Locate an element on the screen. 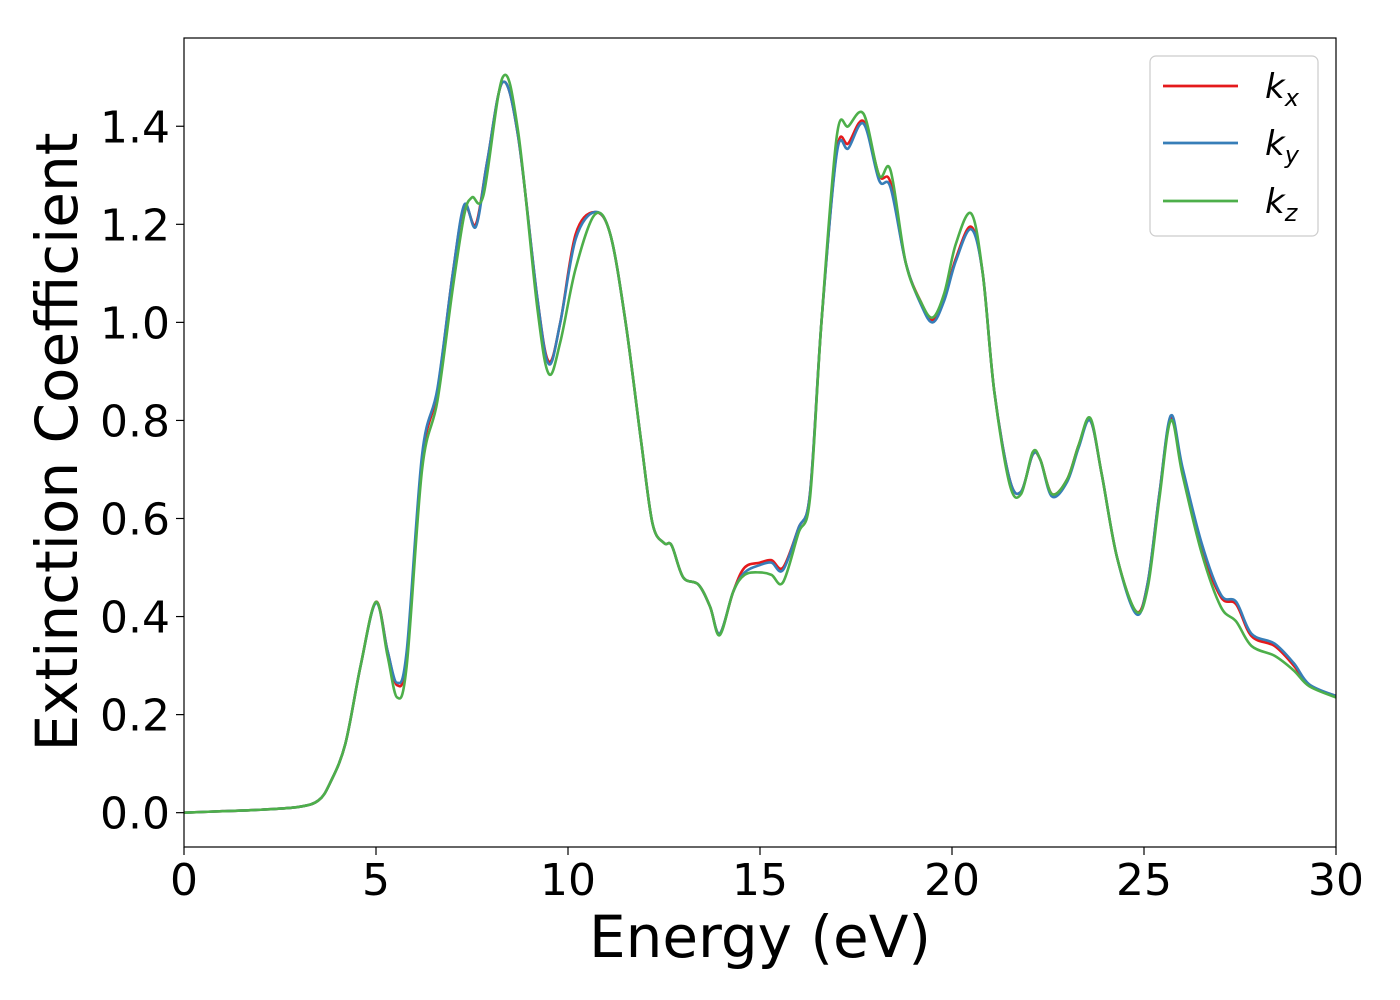 The width and height of the screenshot is (1400, 1000). legend-label-y: ky is located at coordinates (1282, 146).